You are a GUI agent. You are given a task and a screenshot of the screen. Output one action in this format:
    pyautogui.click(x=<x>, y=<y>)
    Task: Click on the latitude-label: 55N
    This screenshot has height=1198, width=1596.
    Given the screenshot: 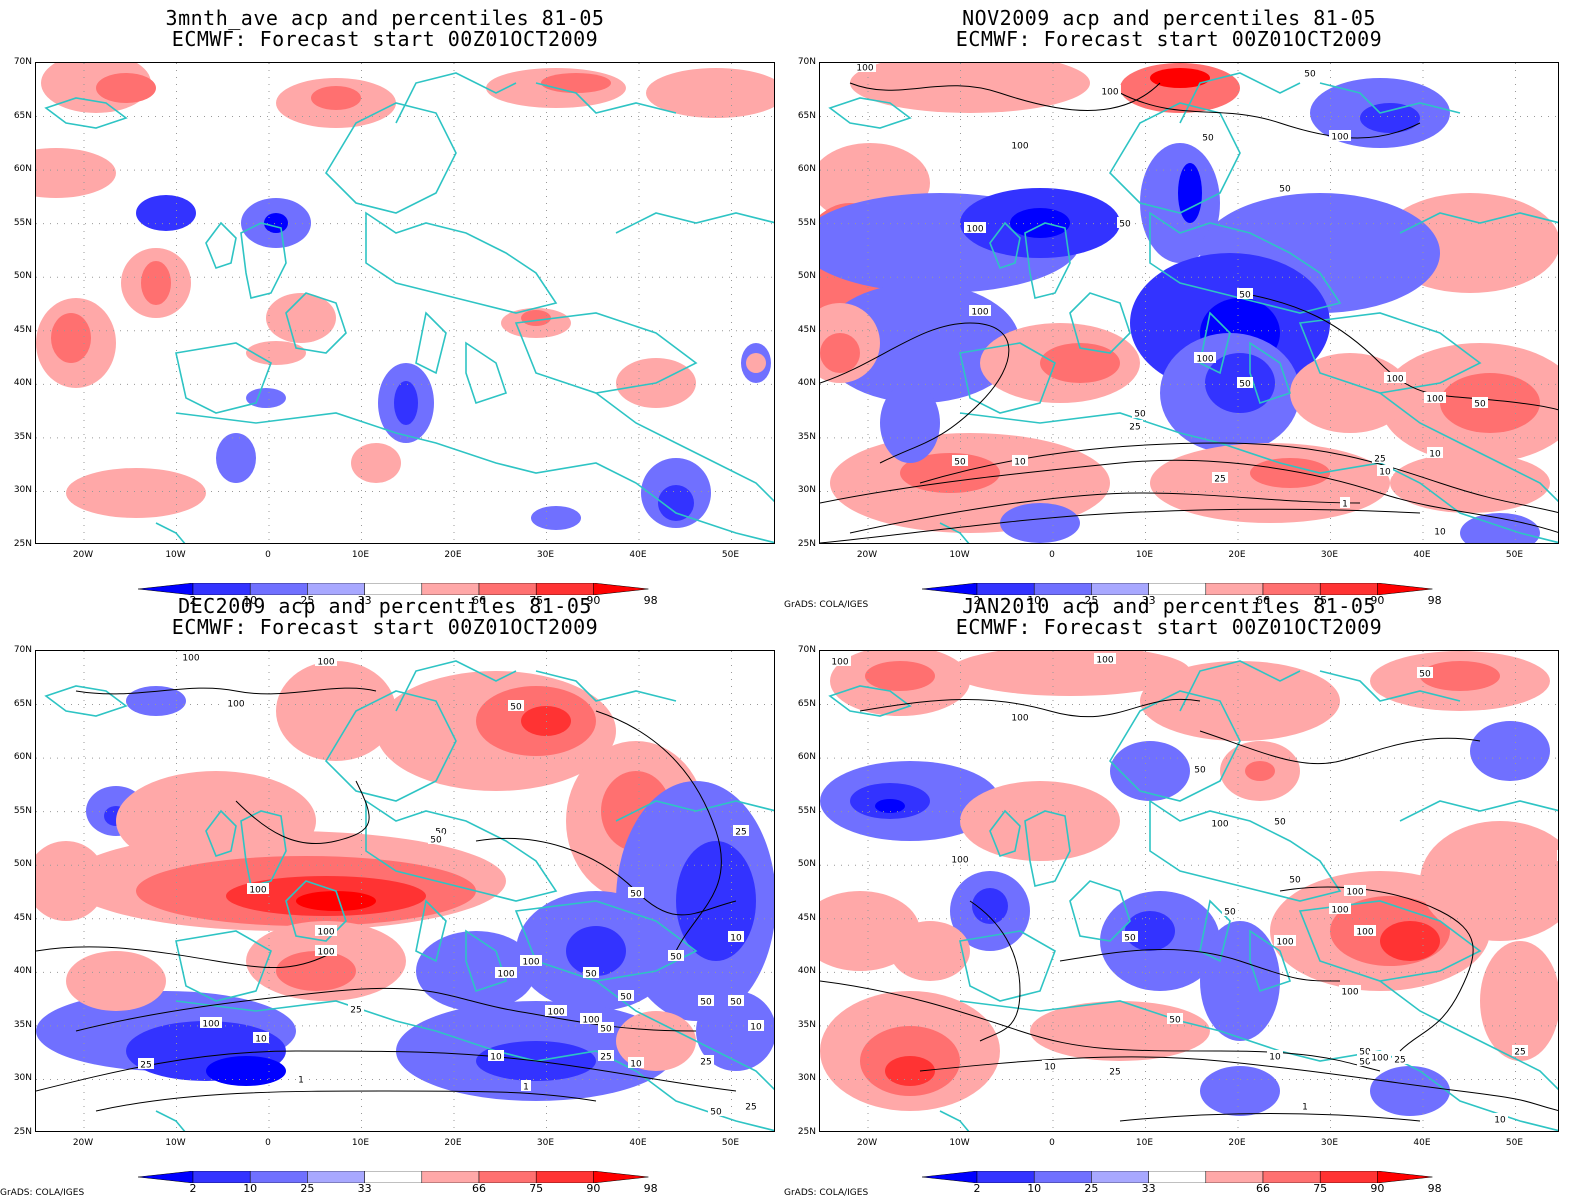 What is the action you would take?
    pyautogui.click(x=806, y=810)
    